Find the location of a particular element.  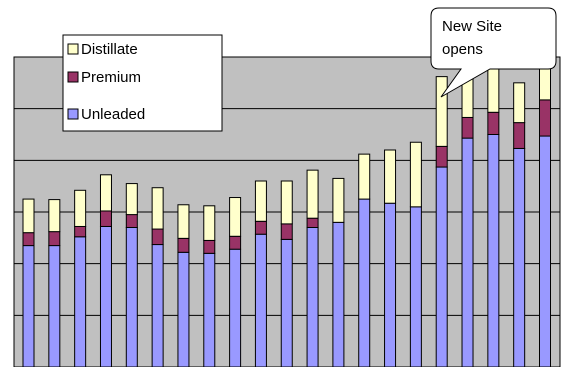

legend: Distillate Premium Unleaded is located at coordinates (142, 83).